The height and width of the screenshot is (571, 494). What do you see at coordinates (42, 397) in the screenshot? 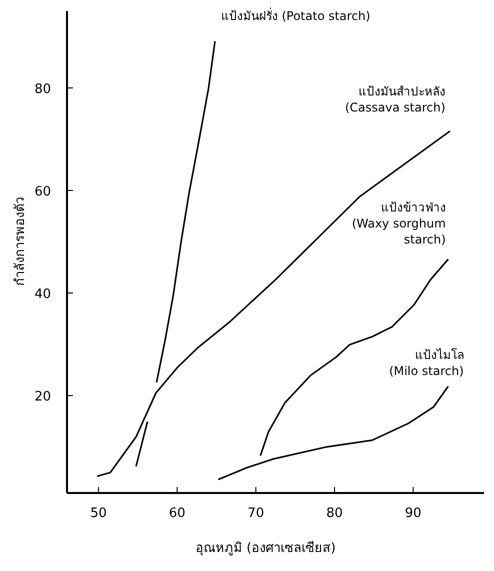
I see `y-tick-label: 20` at bounding box center [42, 397].